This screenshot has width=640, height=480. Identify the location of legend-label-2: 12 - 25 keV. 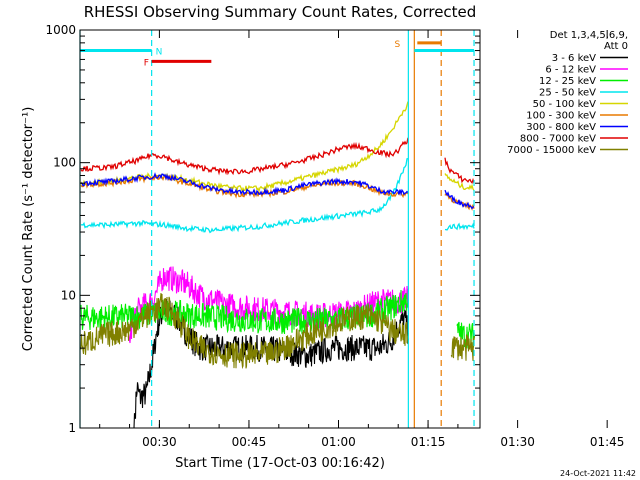
(567, 81).